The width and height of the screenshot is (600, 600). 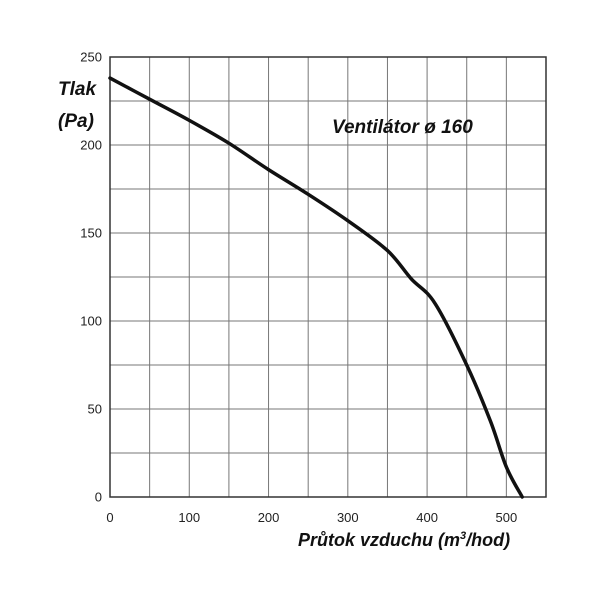 I want to click on y-tick-label: 250, so click(x=91, y=57).